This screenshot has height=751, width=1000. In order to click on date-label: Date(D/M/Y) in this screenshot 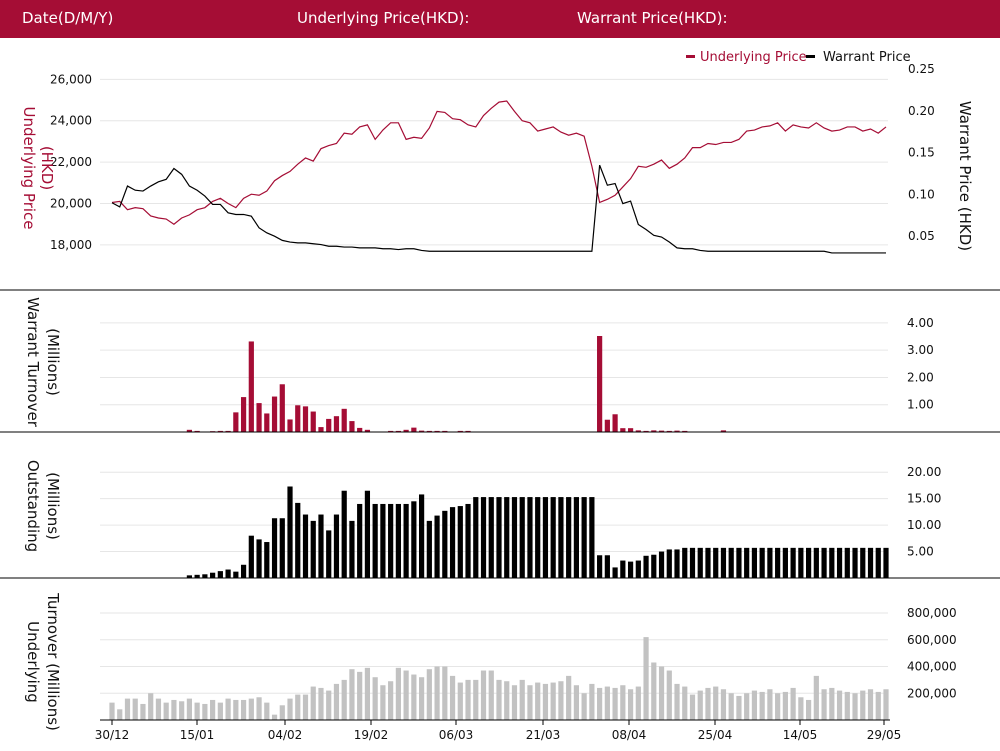, I will do `click(68, 18)`.